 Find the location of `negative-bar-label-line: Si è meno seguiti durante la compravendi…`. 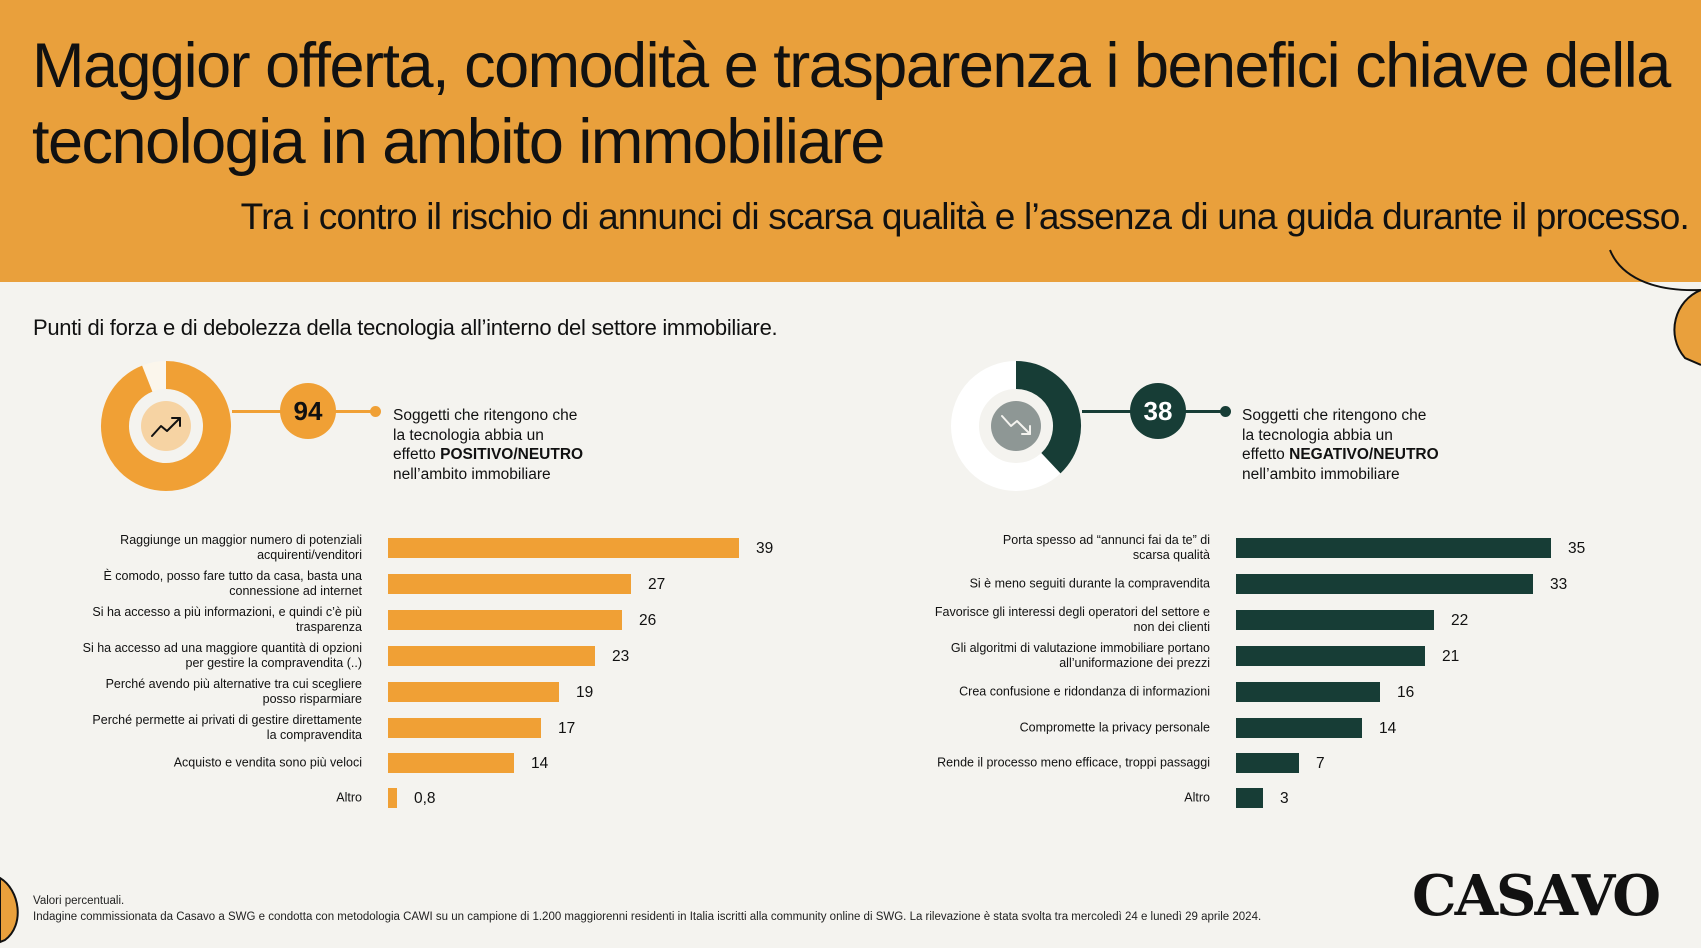

negative-bar-label-line: Si è meno seguiti durante la compravendi… is located at coordinates (1089, 583).